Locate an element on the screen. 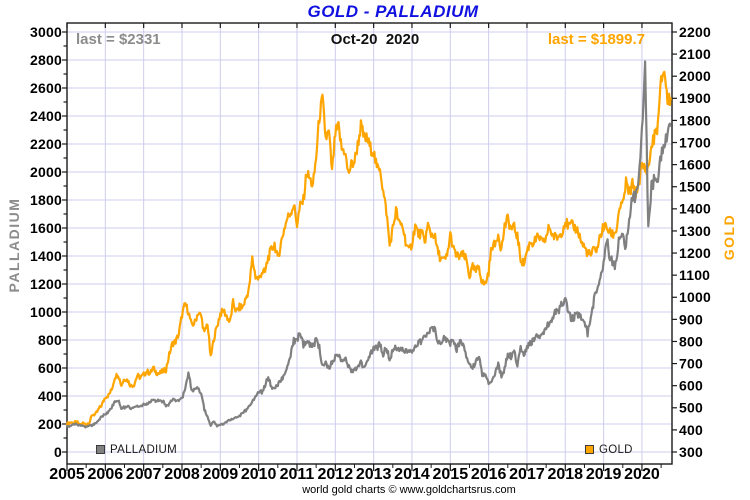 The image size is (750, 500). x-axis-tick-label: 2011 is located at coordinates (297, 474).